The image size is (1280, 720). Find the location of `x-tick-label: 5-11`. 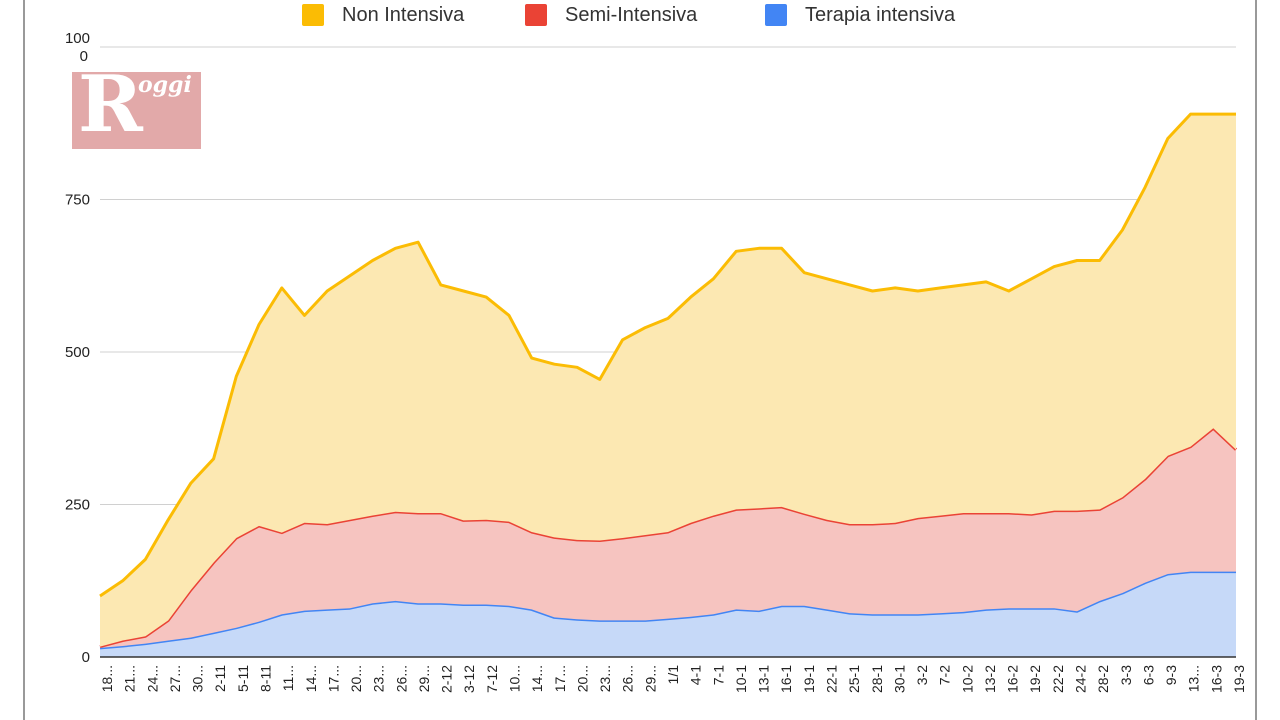

x-tick-label: 5-11 is located at coordinates (243, 678).